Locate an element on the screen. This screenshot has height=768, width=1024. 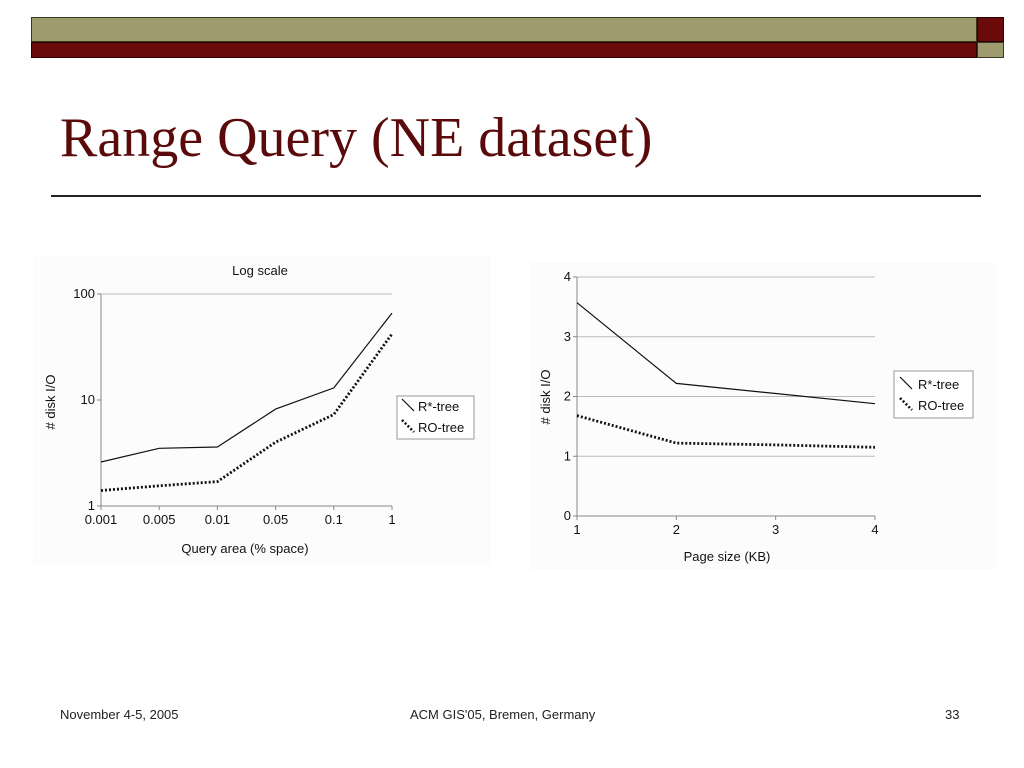
y-tick-label: 0 is located at coordinates (567, 515).